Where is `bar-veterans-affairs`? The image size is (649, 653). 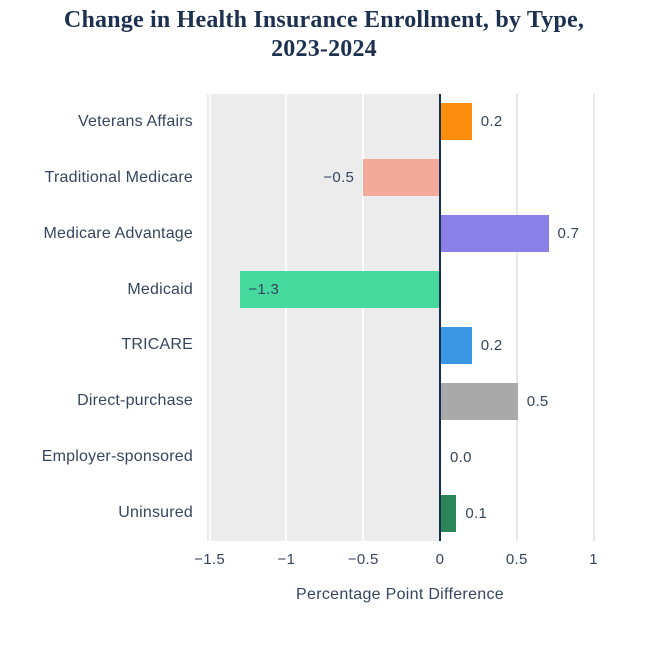
bar-veterans-affairs is located at coordinates (456, 122).